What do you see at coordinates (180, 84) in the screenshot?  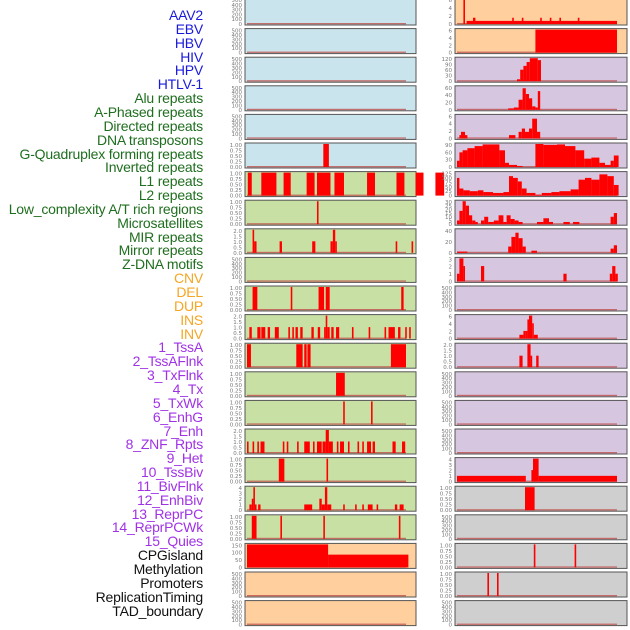 I see `row-label: HTLV-1` at bounding box center [180, 84].